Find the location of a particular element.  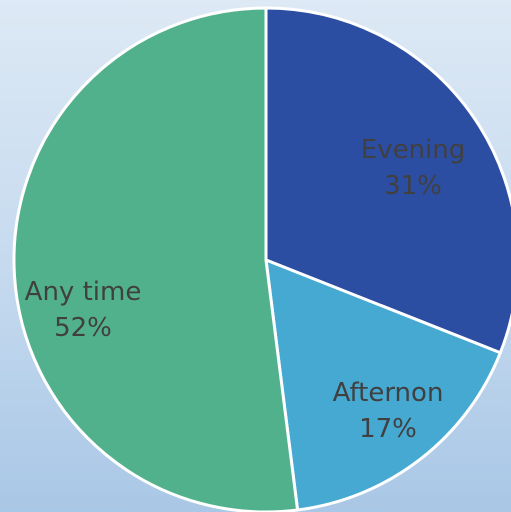

slice-percent-label: 52% is located at coordinates (83, 328).